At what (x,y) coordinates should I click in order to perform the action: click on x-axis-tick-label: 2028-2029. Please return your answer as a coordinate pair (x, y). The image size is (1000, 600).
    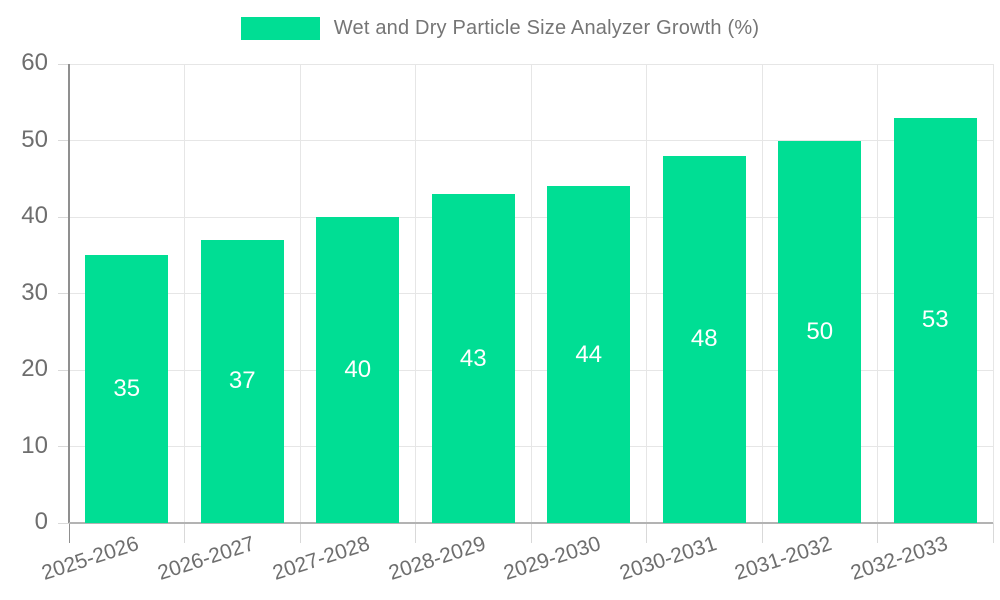
    Looking at the image, I should click on (437, 558).